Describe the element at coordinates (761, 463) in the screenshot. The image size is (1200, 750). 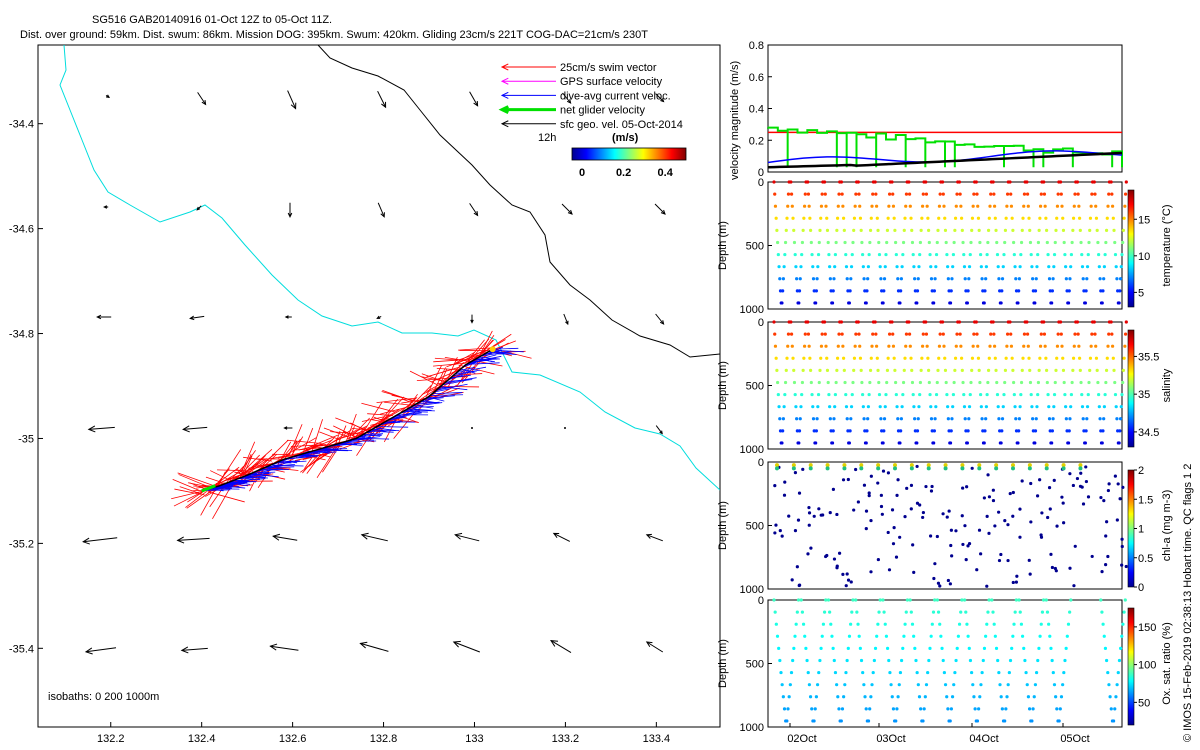
I see `depth-tick-label: 0` at that location.